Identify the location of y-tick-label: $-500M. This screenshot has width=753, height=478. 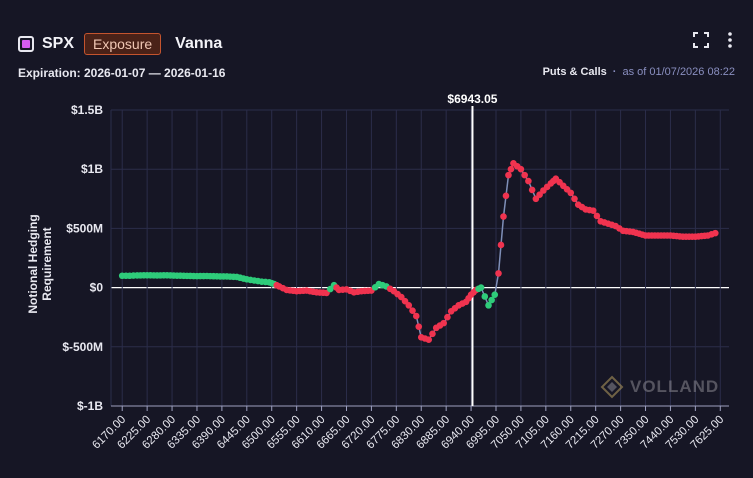
(82, 347).